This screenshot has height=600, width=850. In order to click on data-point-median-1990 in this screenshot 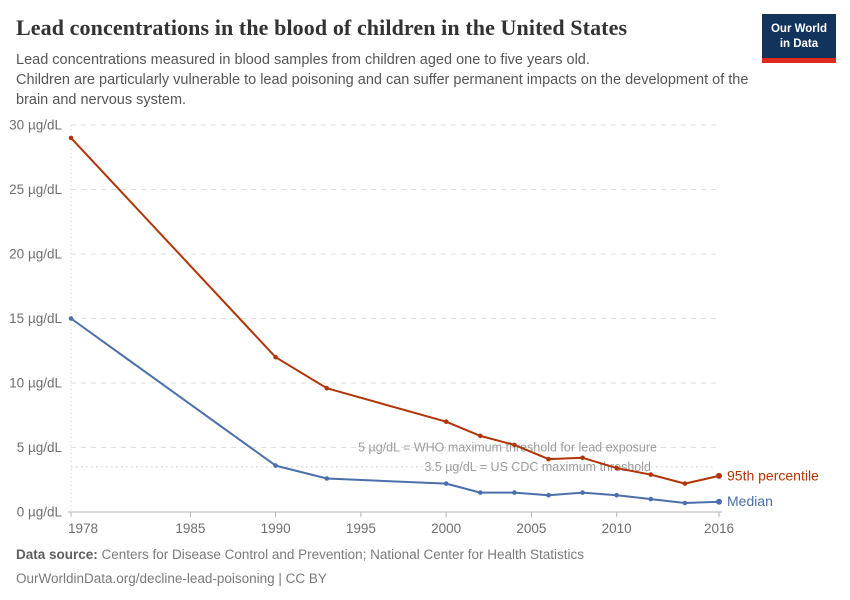, I will do `click(275, 465)`.